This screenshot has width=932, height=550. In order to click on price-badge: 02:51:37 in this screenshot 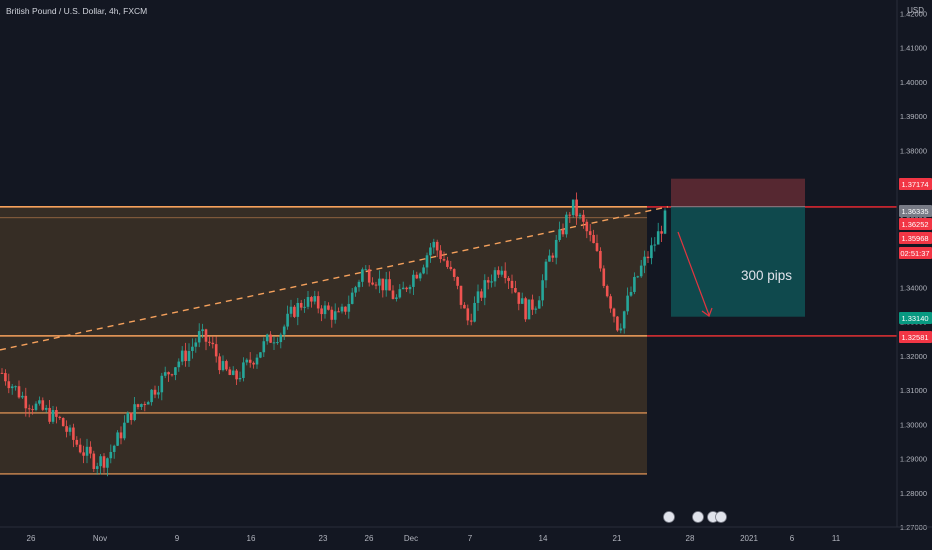, I will do `click(914, 253)`.